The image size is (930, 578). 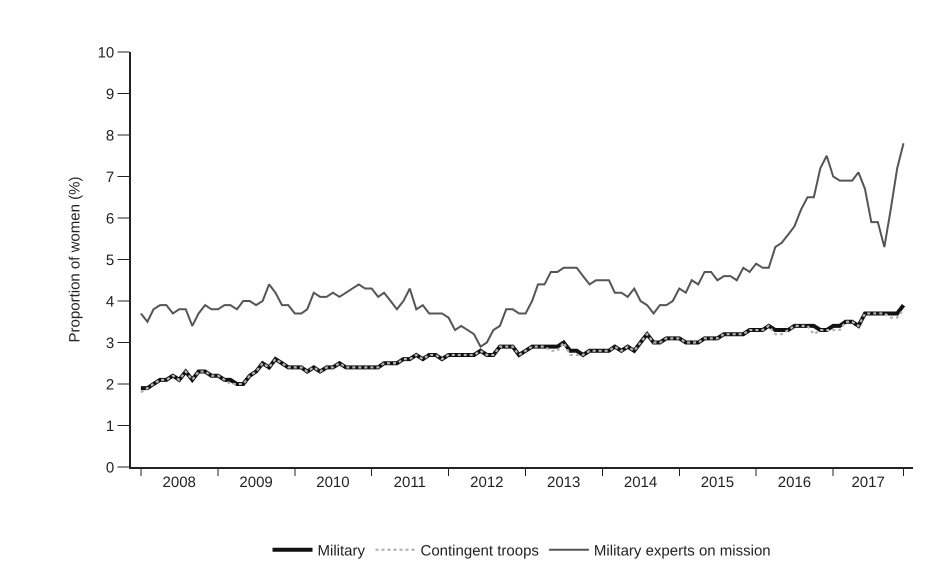 I want to click on y-tick-label: 10, so click(x=106, y=53).